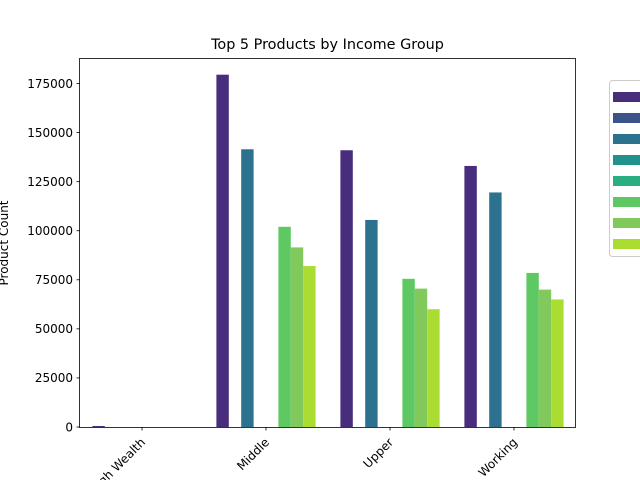 The image size is (640, 480). Describe the element at coordinates (53, 255) in the screenshot. I see `y-axis: 0 25000 50000 75000 100000 125000 150000 175000` at that location.